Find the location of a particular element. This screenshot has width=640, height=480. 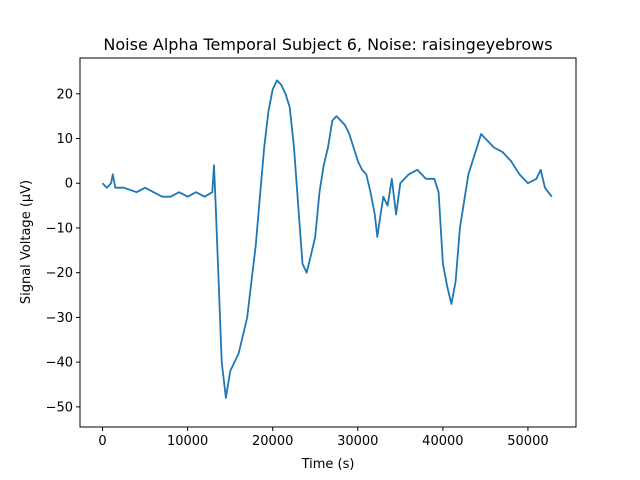

x-tick-label: 30000 is located at coordinates (357, 441).